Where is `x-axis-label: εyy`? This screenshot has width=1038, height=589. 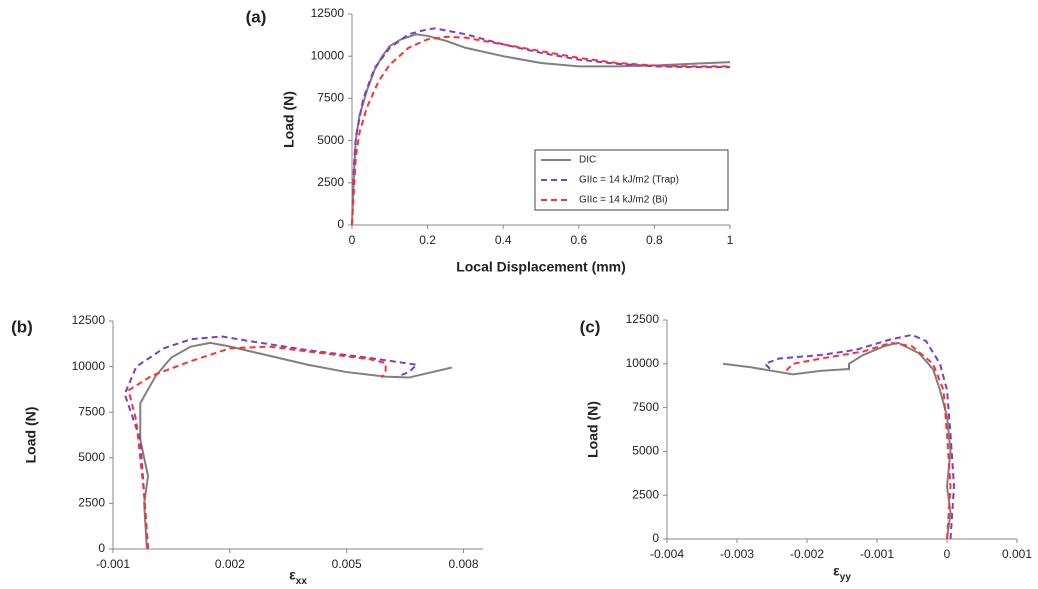 x-axis-label: εyy is located at coordinates (842, 573).